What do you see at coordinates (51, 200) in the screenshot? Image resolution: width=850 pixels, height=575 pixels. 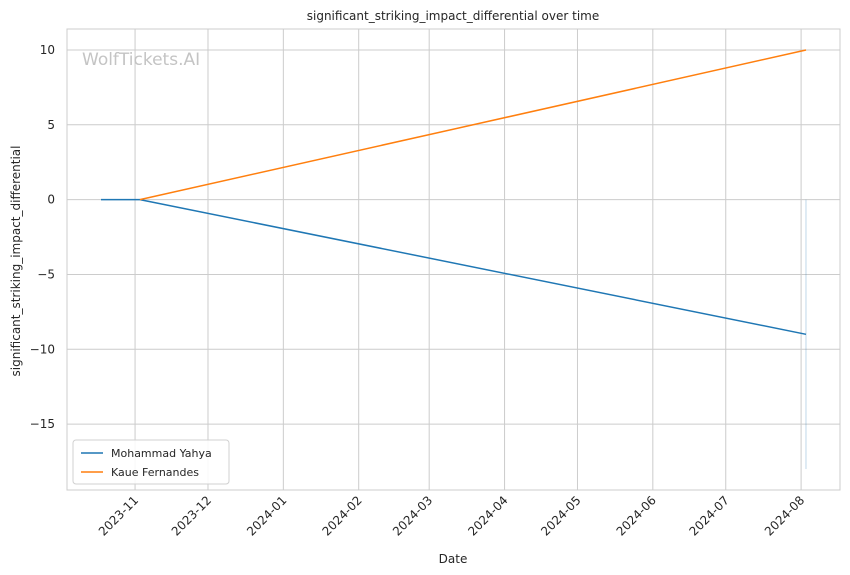 I see `y-tick-label: 0` at bounding box center [51, 200].